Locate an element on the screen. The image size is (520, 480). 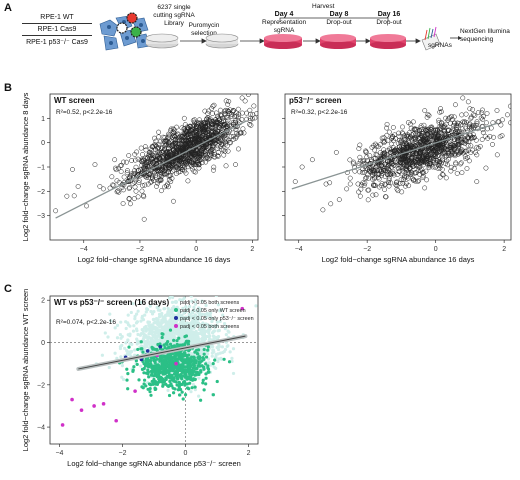
plot-frame is located at coordinates (398, 167).